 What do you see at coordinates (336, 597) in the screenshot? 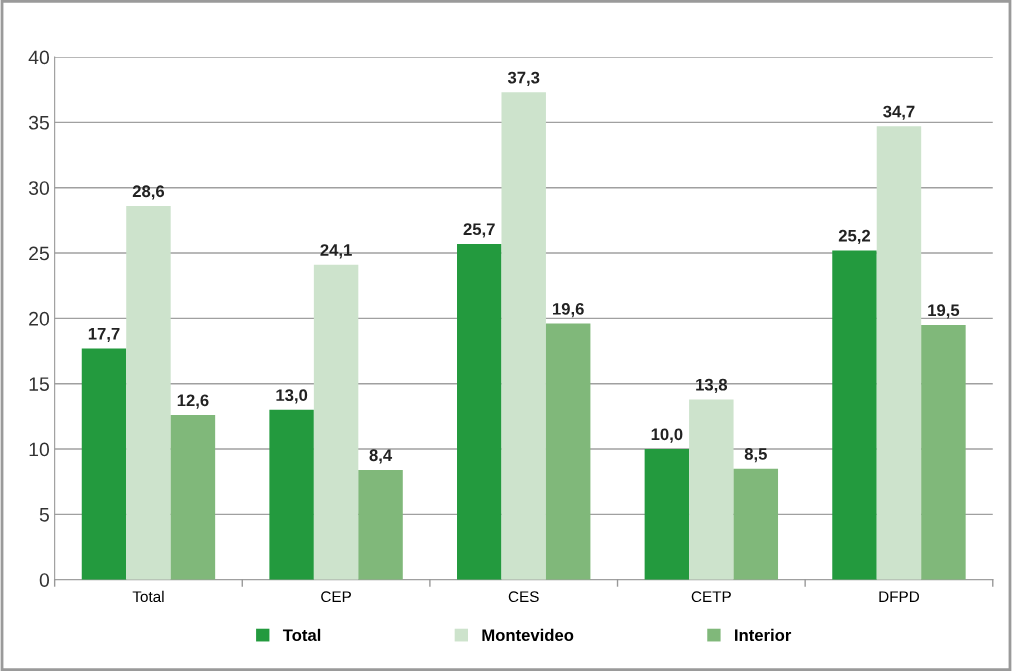
I see `x-tick-label: CEP` at bounding box center [336, 597].